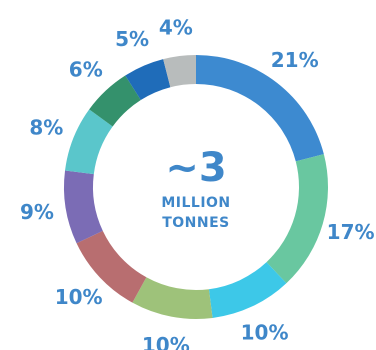 The height and width of the screenshot is (350, 376). What do you see at coordinates (295, 60) in the screenshot?
I see `slice-label-1: 21%` at bounding box center [295, 60].